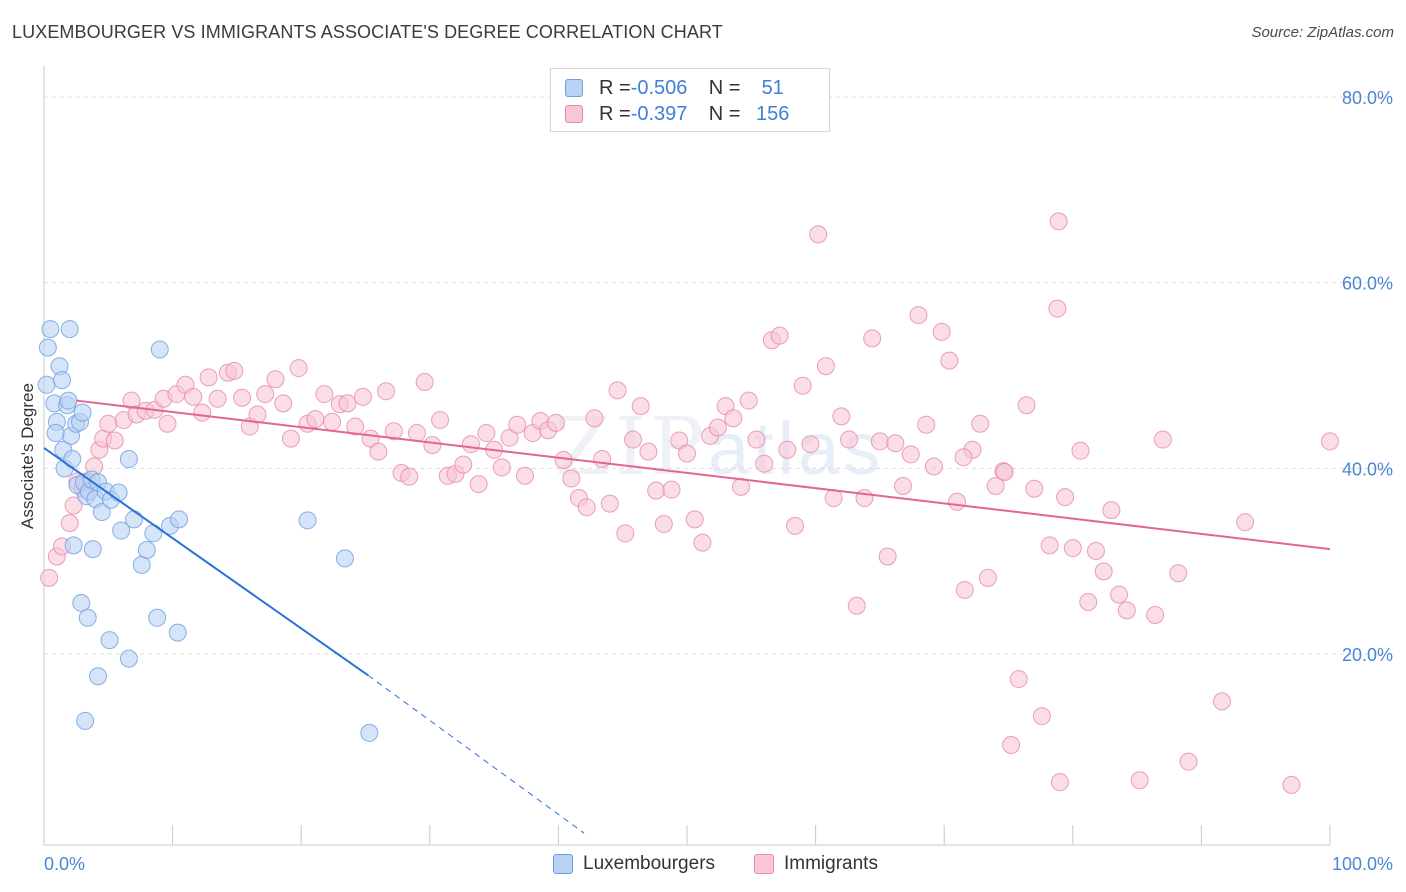 The height and width of the screenshot is (892, 1406). I want to click on x-tick-label: 100.0%, so click(1362, 864).